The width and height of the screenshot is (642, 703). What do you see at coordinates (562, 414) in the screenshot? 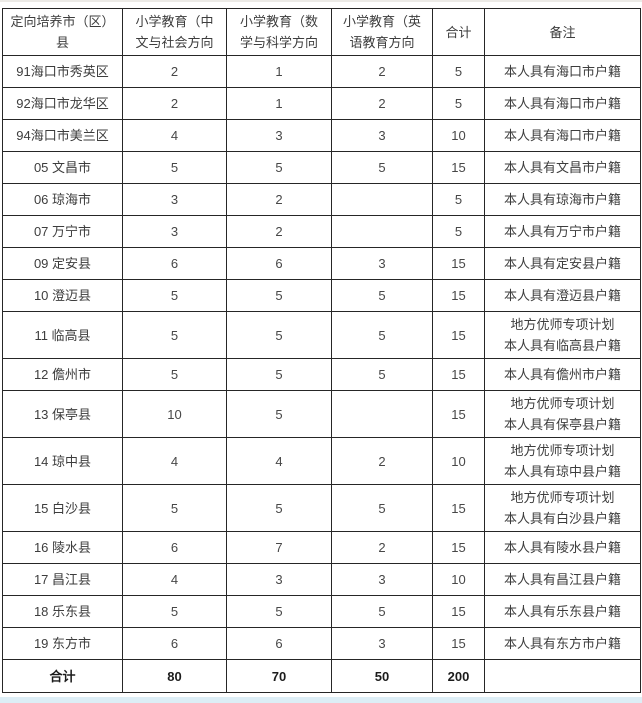
I see `cell-remark: 地方优师专项计划 本人具有保亭县户籍` at bounding box center [562, 414].